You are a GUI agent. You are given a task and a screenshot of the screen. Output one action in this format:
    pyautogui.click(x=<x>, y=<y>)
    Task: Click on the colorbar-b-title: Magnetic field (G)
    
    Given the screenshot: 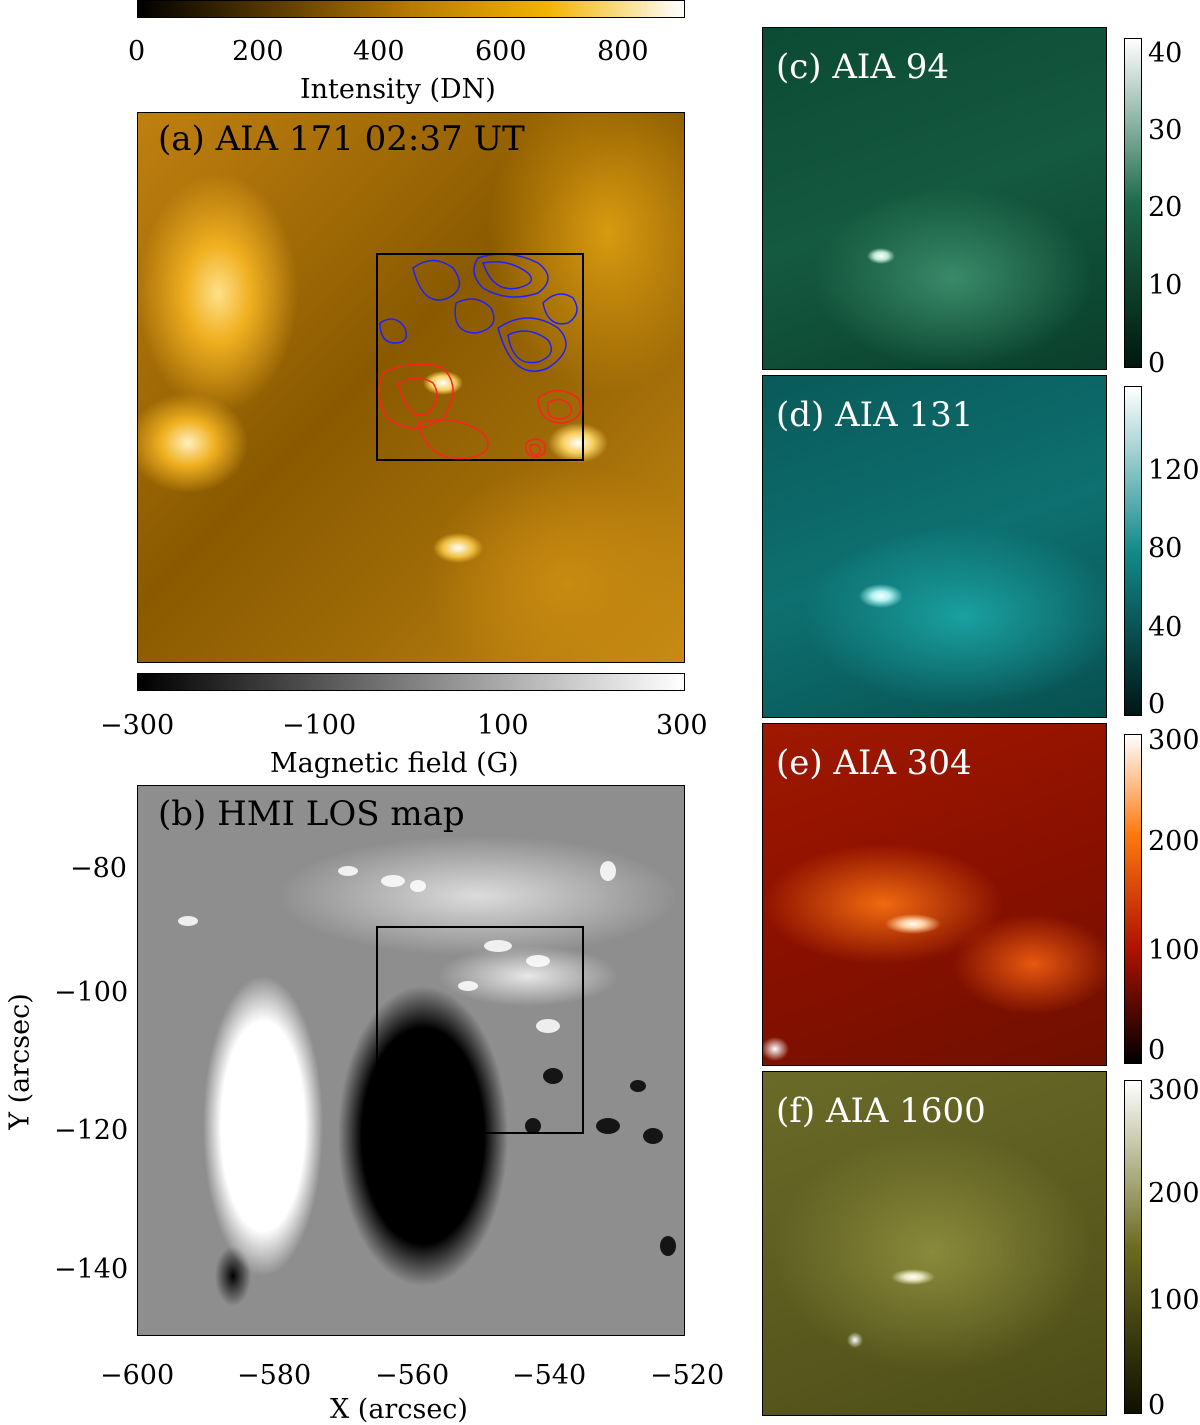 What is the action you would take?
    pyautogui.click(x=394, y=763)
    